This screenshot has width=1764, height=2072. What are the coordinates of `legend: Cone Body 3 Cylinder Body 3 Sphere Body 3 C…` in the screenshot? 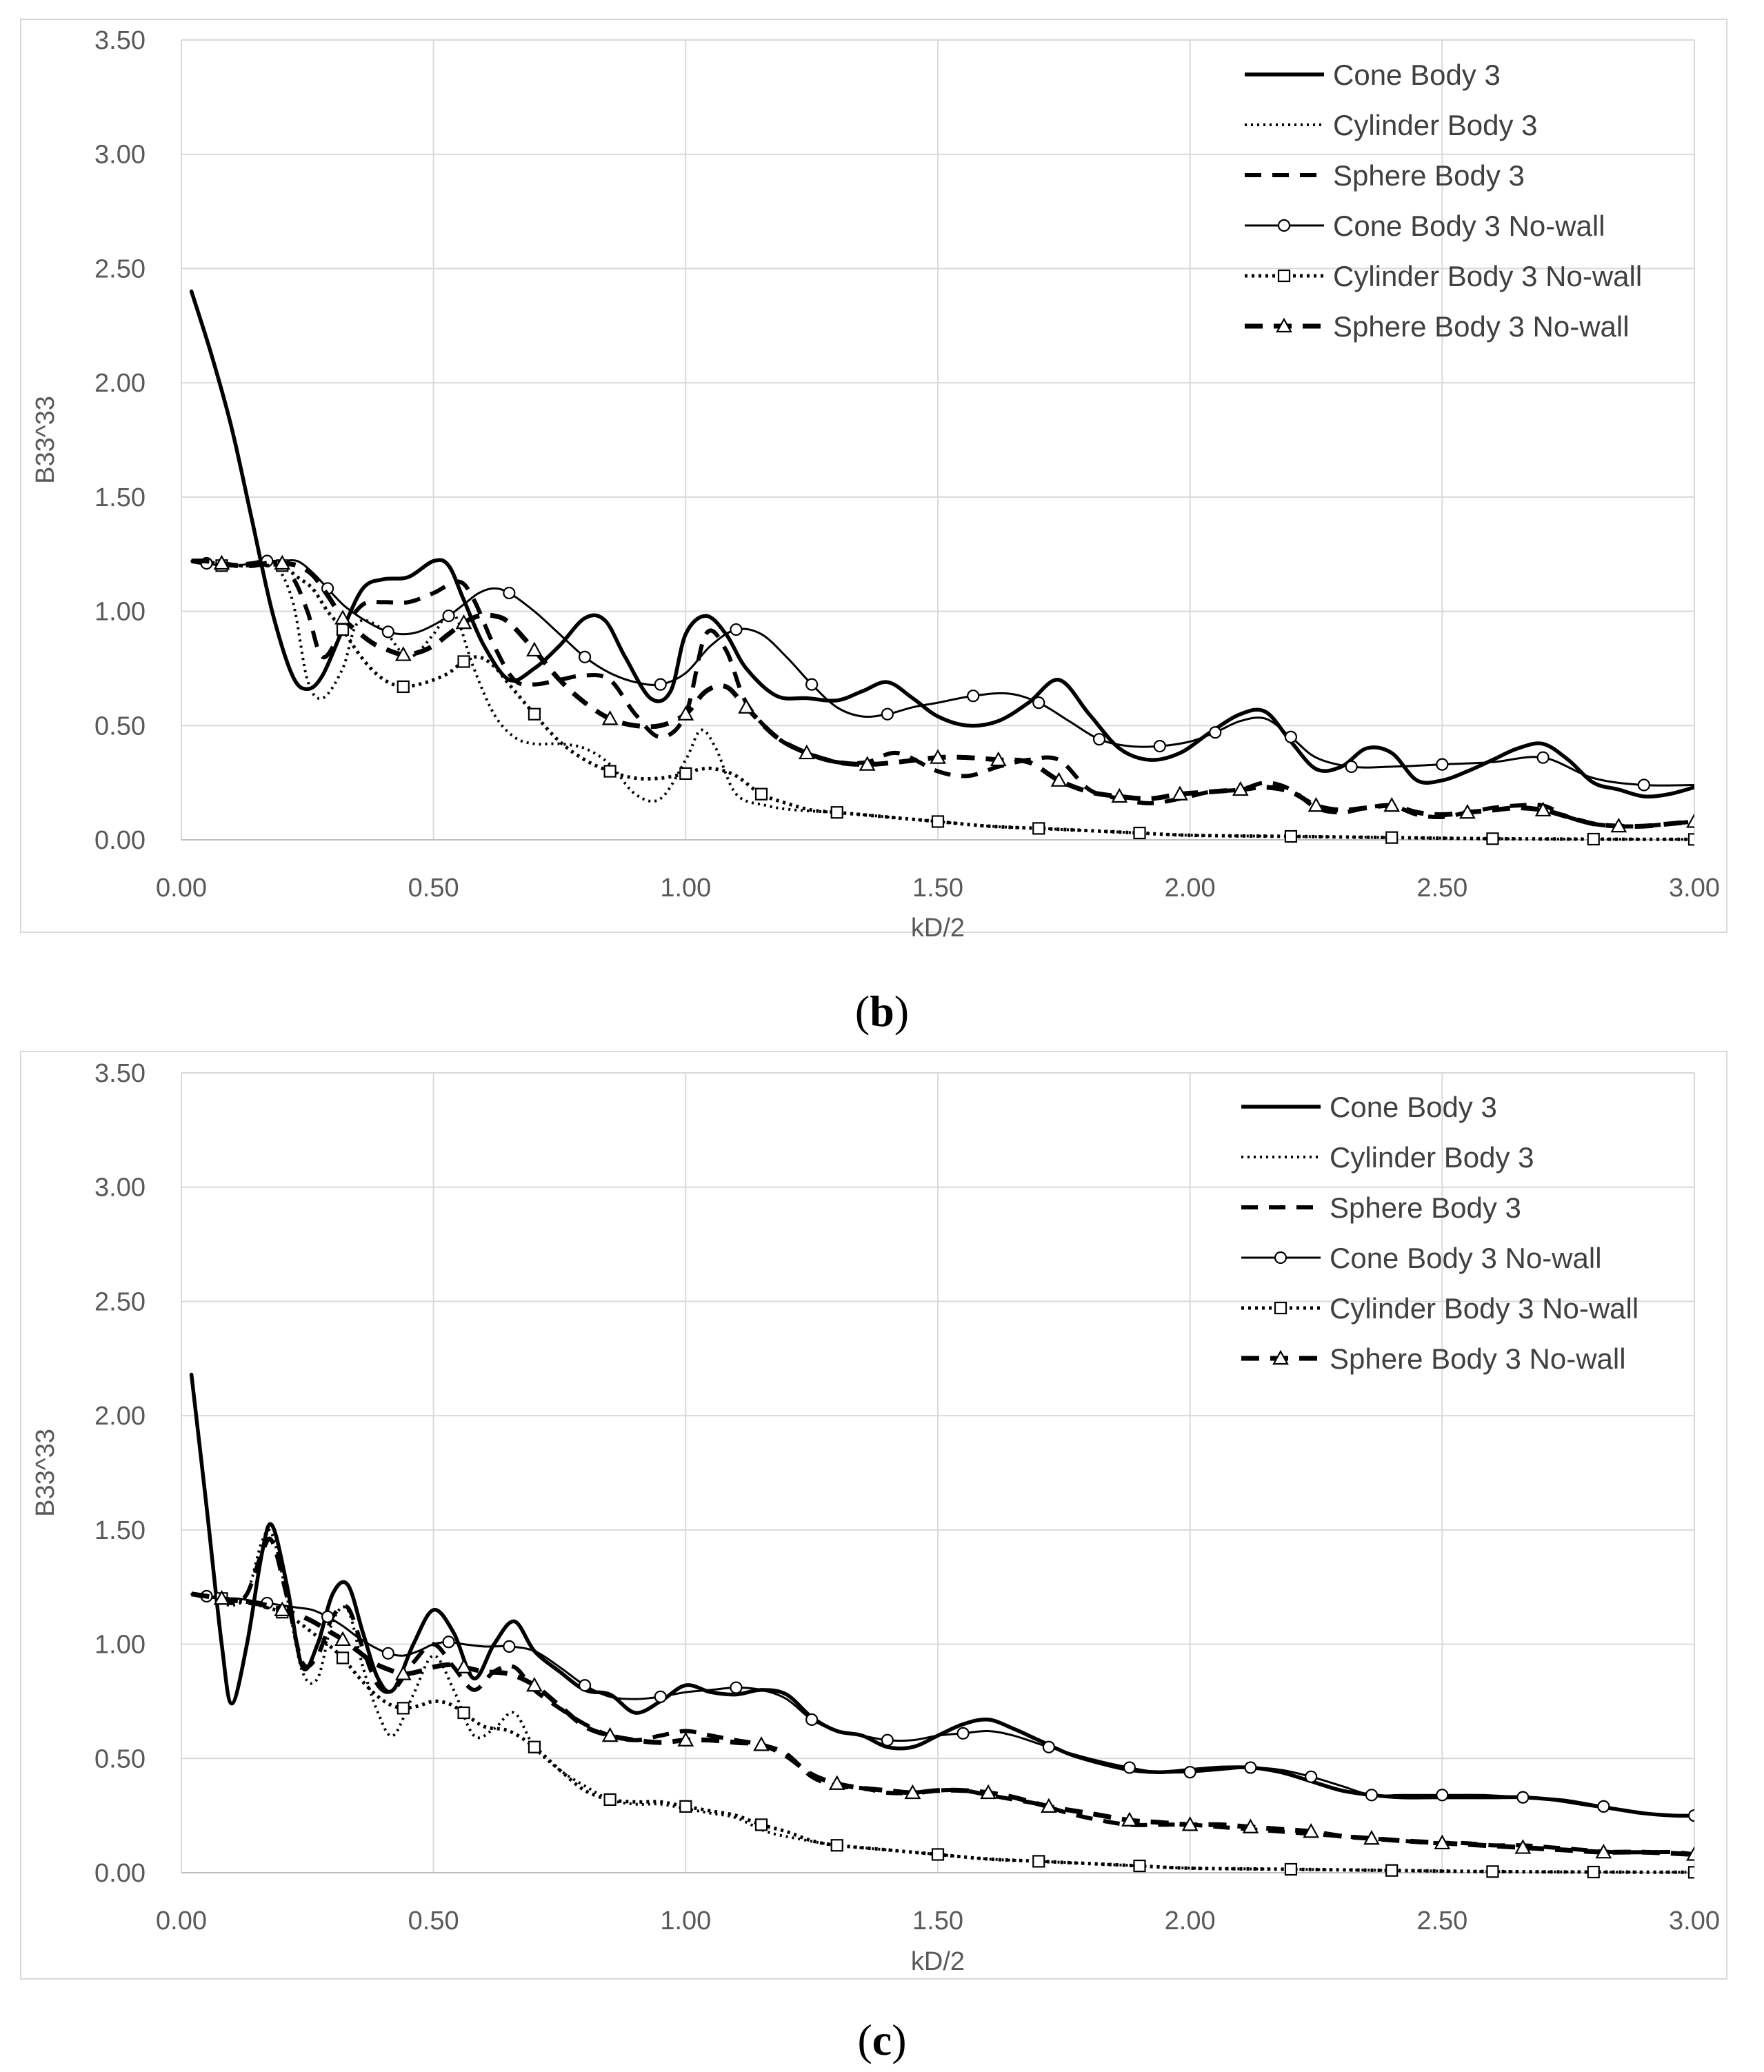 It's located at (1444, 201).